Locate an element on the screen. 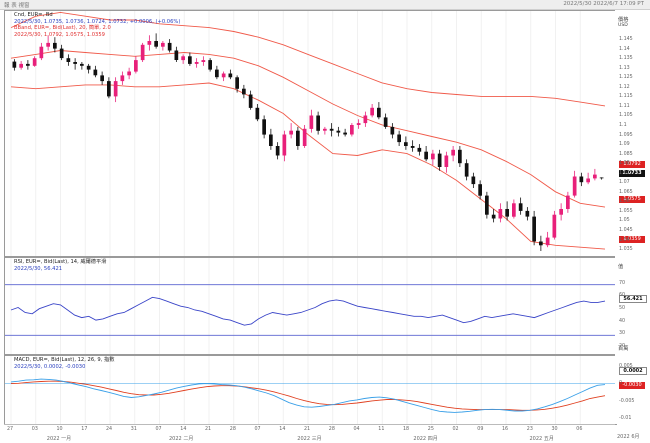  rsi-legend-values: 2022/5/30, 56.421 is located at coordinates (38, 268).